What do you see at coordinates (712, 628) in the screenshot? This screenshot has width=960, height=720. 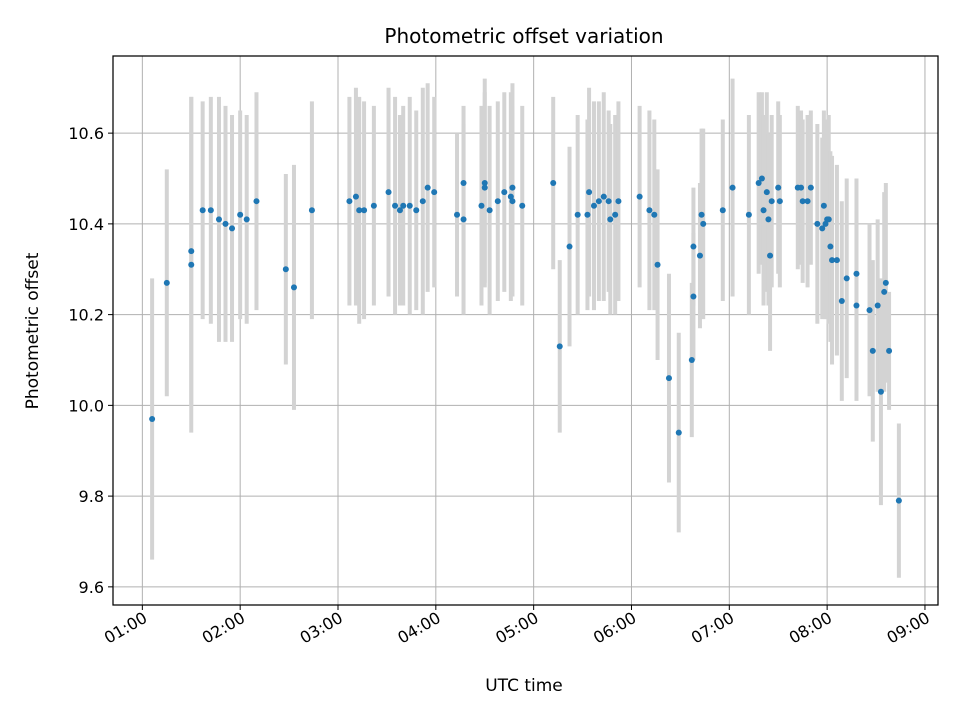 I see `x-tick-label: 07:00` at bounding box center [712, 628].